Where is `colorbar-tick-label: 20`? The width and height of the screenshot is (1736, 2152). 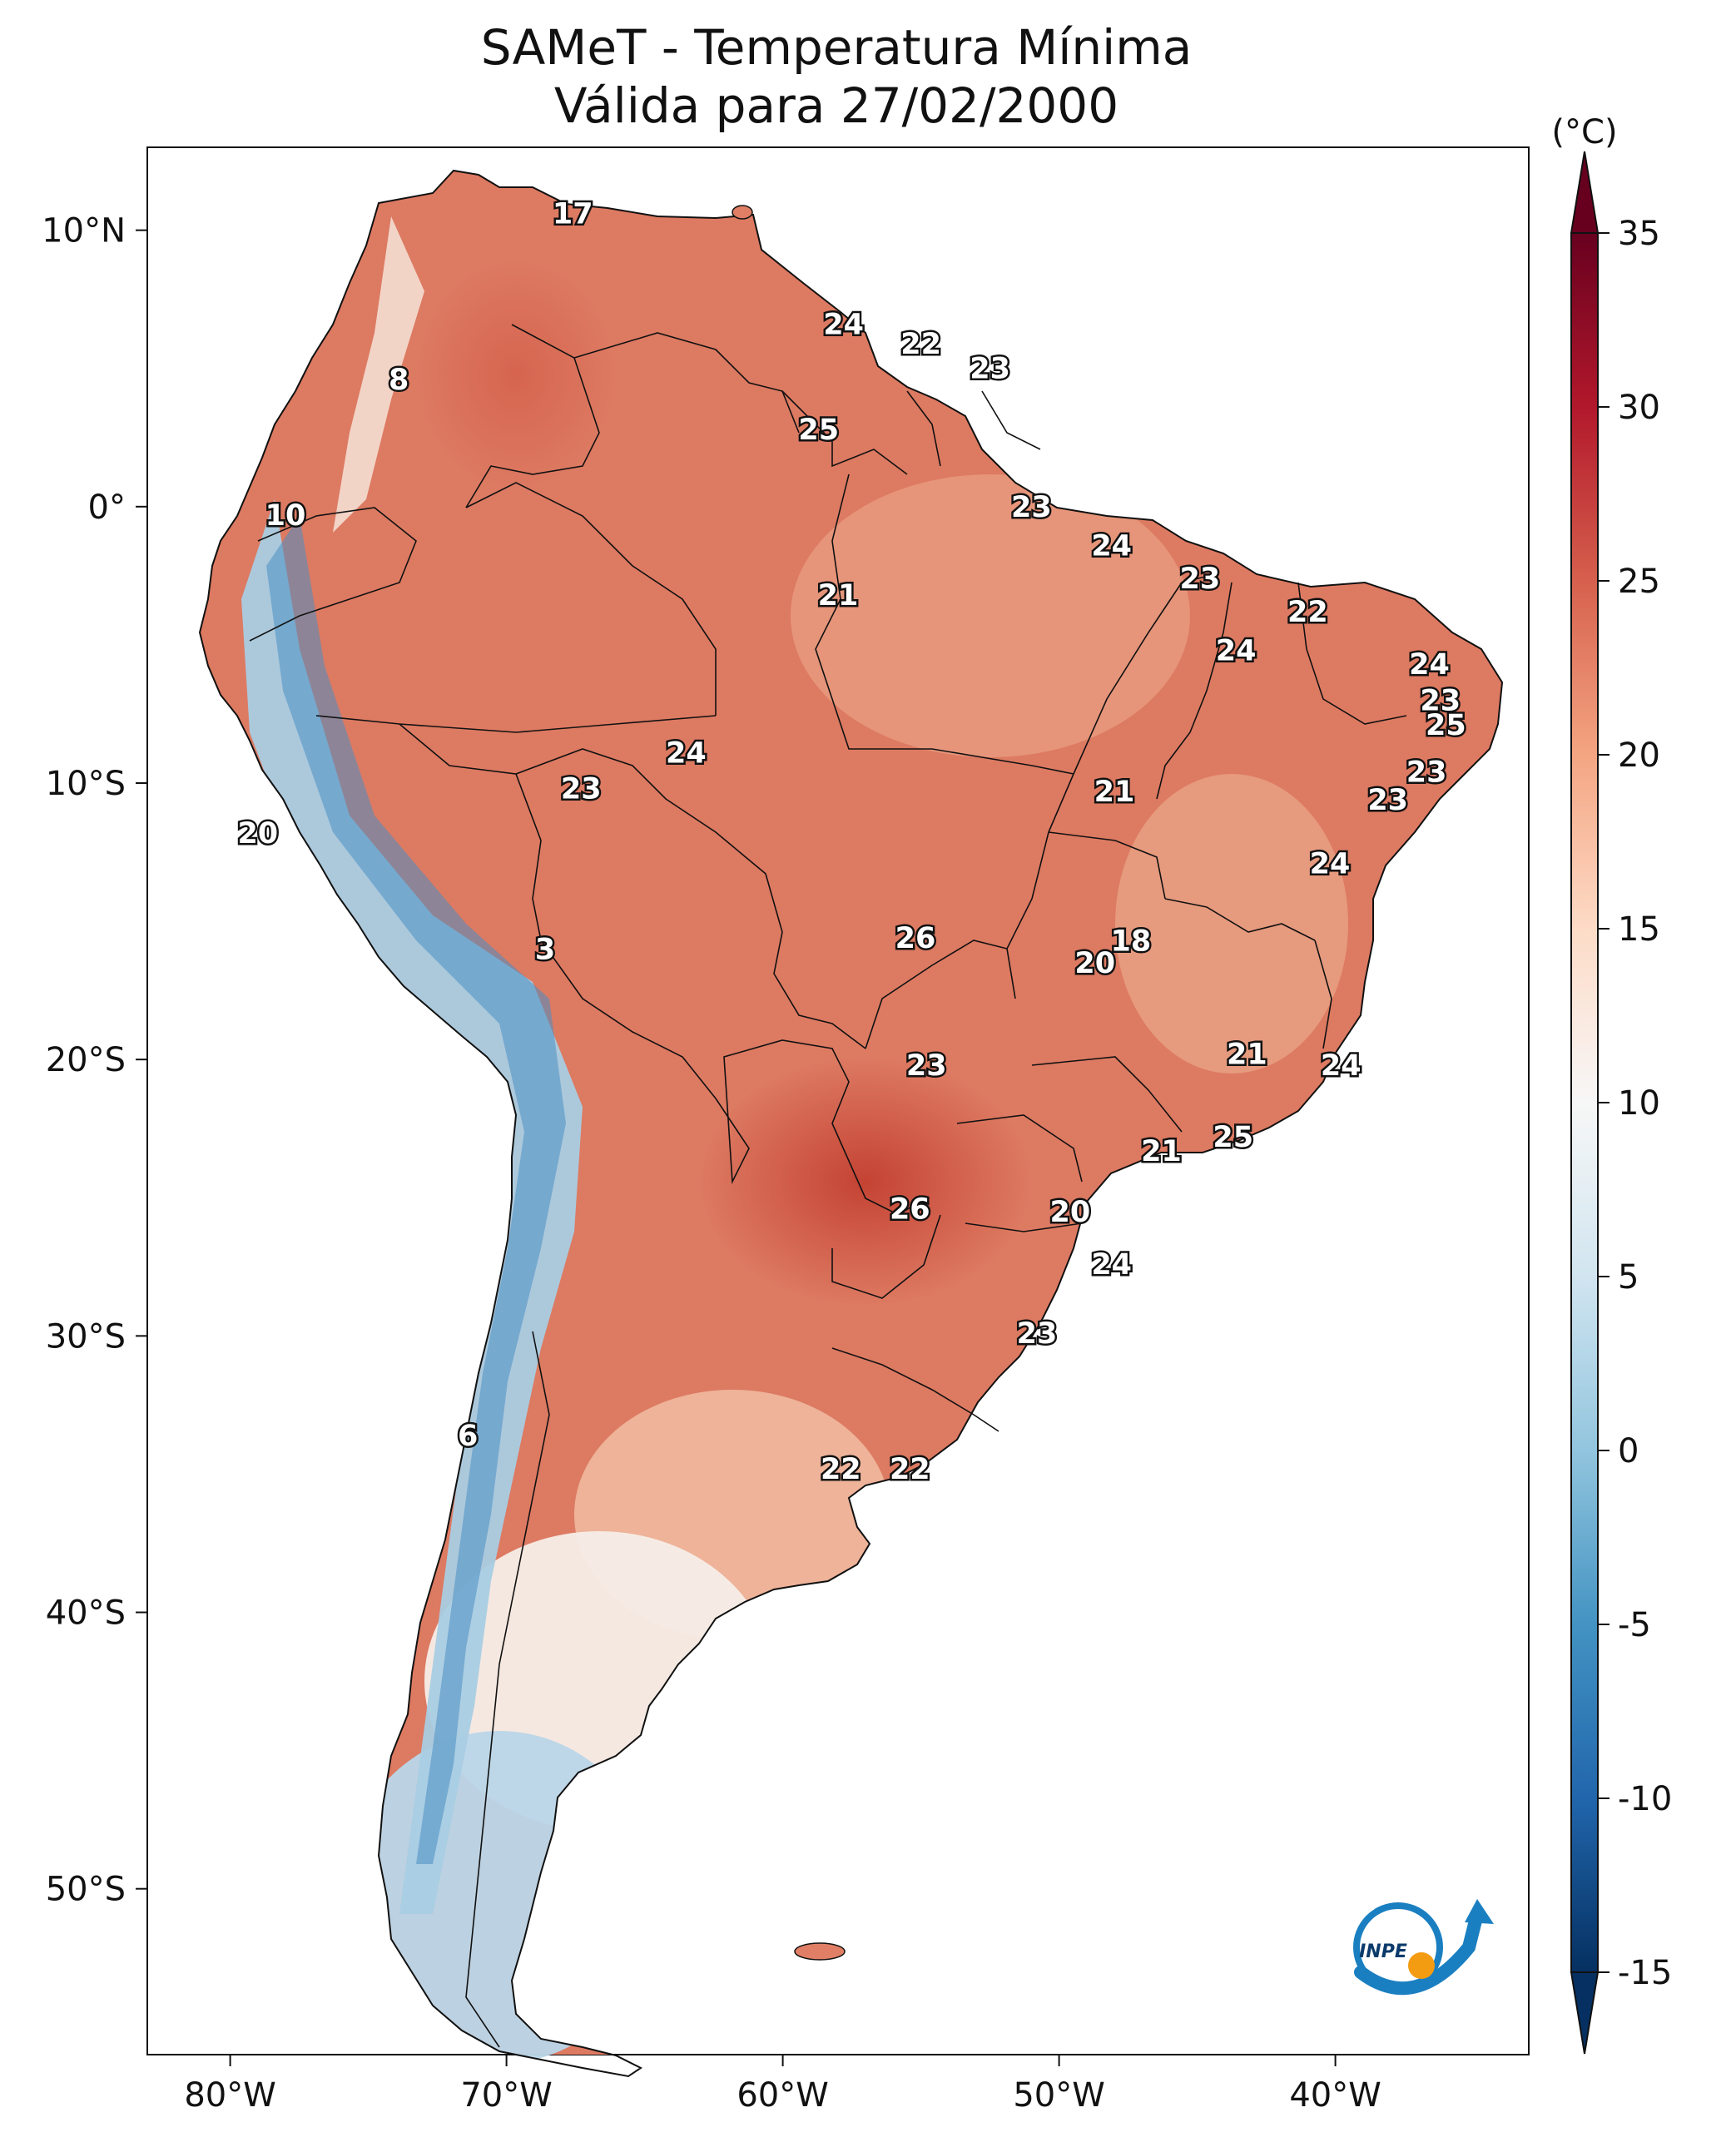
colorbar-tick-label: 20 is located at coordinates (1639, 755).